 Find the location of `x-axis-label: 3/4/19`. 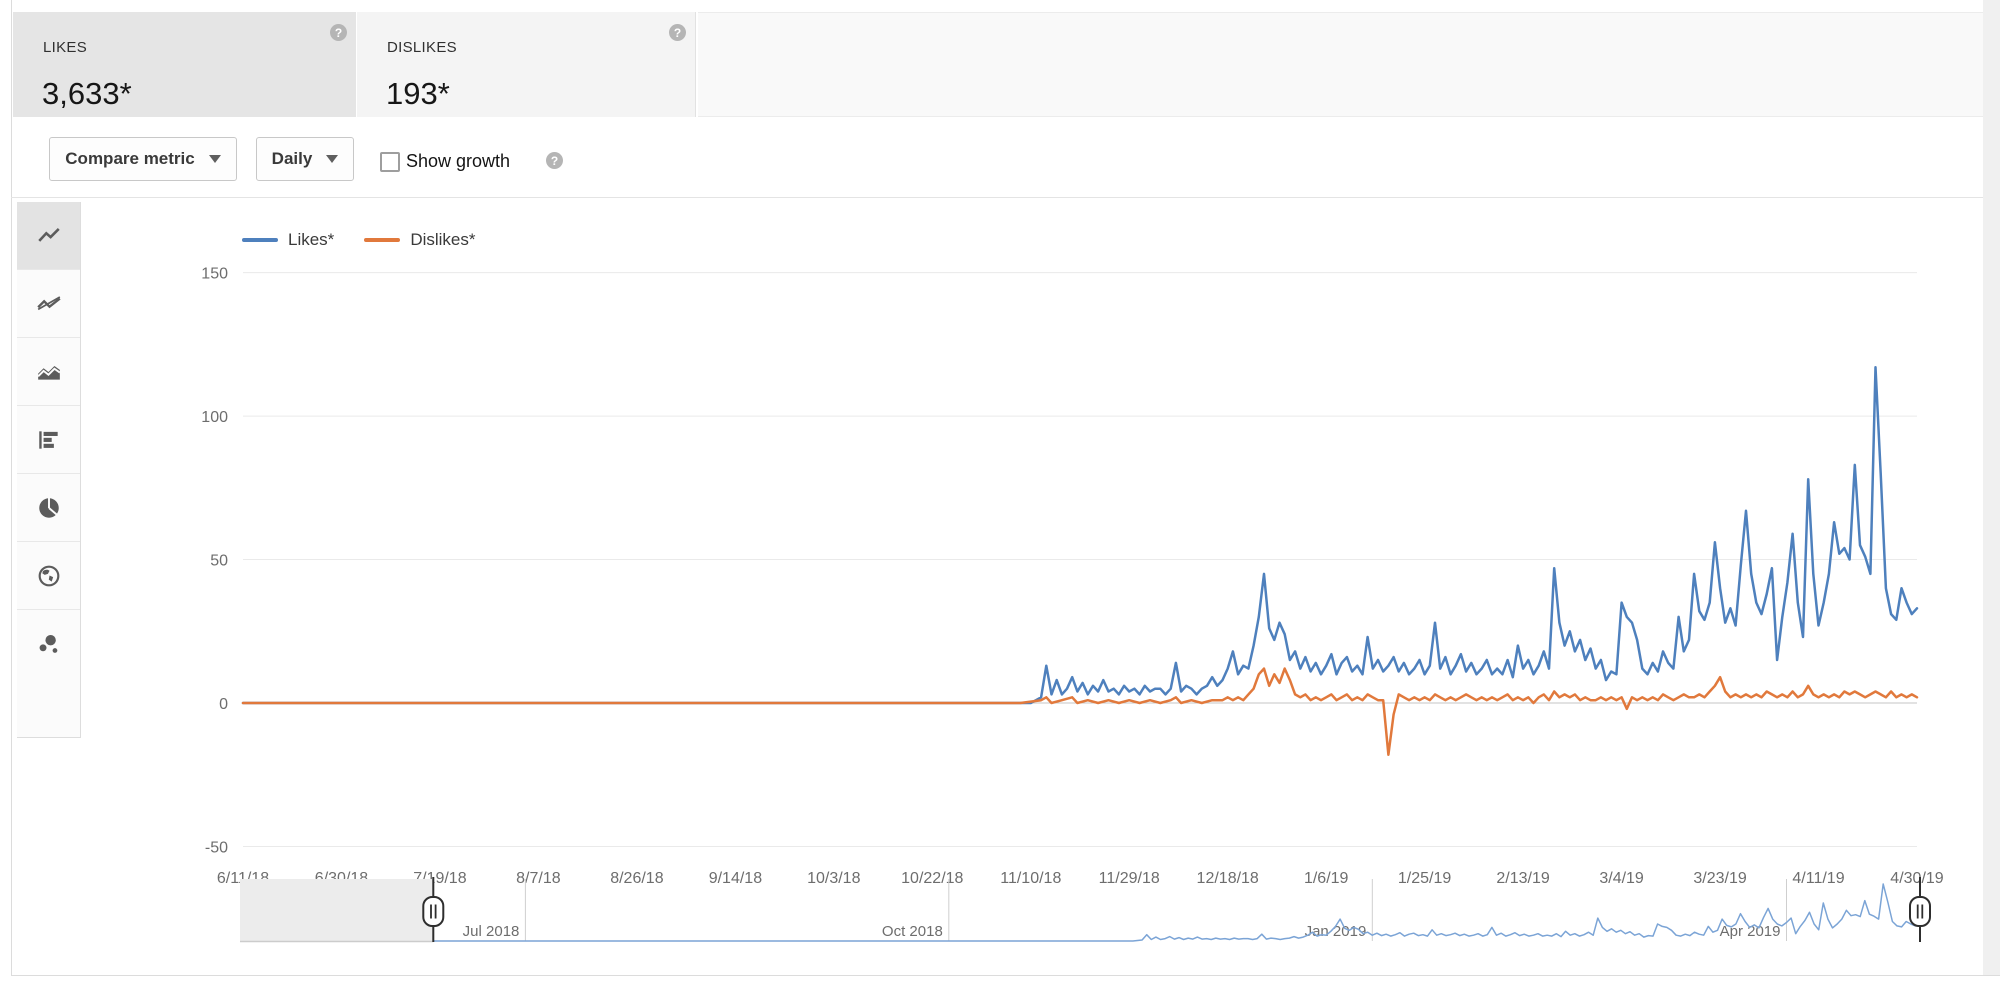

x-axis-label: 3/4/19 is located at coordinates (1621, 878).